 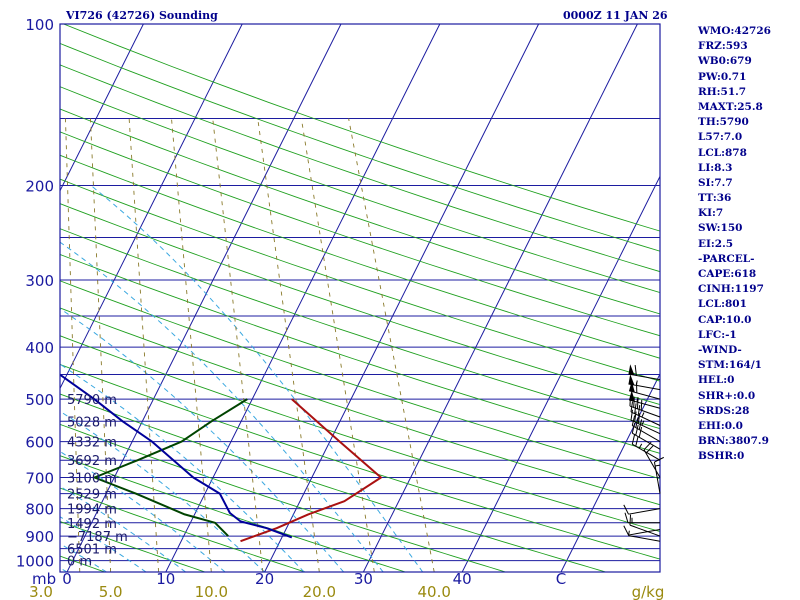 What do you see at coordinates (725, 61) in the screenshot?
I see `stat-item: WB0:679` at bounding box center [725, 61].